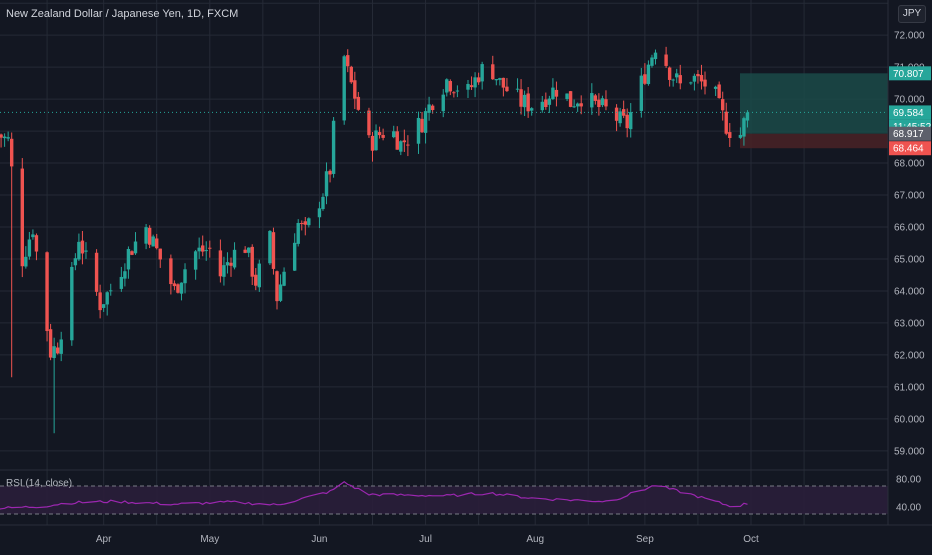  Describe the element at coordinates (909, 228) in the screenshot. I see `price-tick-label: 66.000` at that location.